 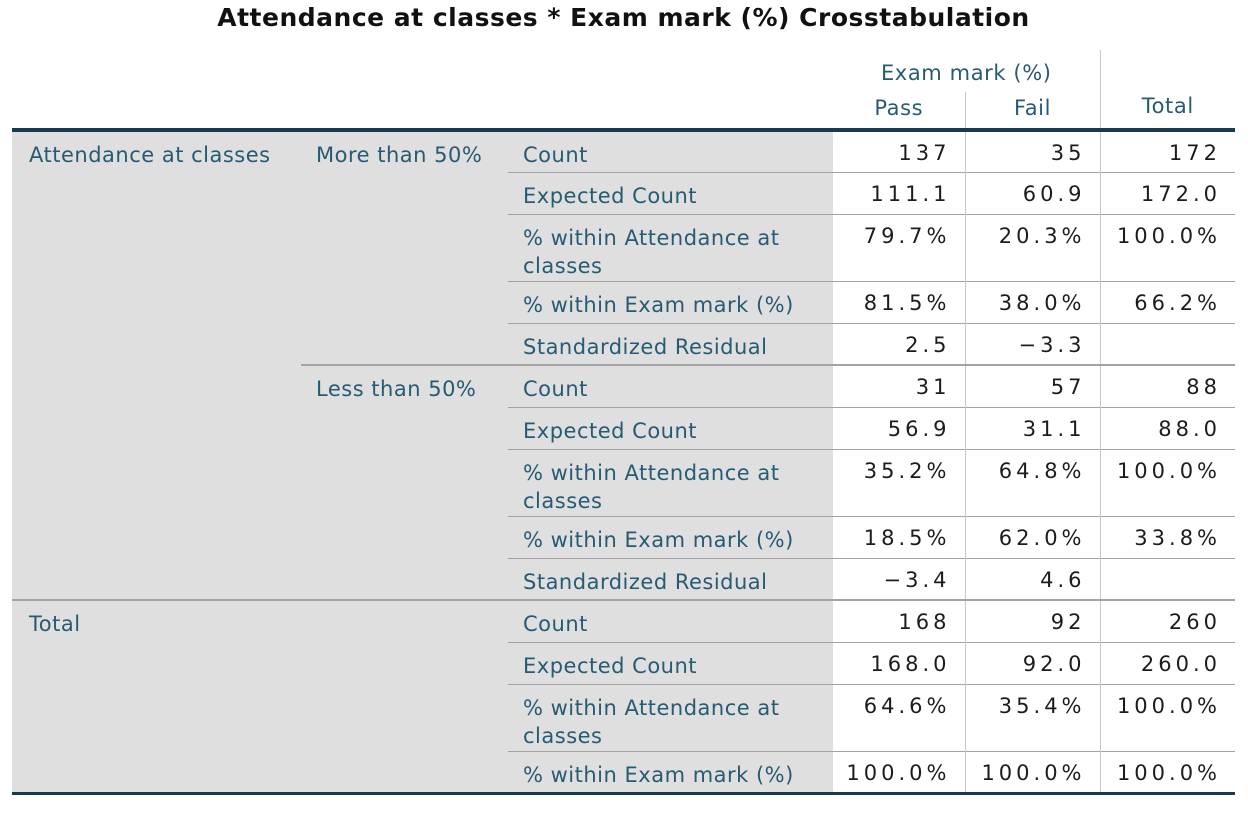 I want to click on row-group-label-more-than-50: More than 50%, so click(x=404, y=247).